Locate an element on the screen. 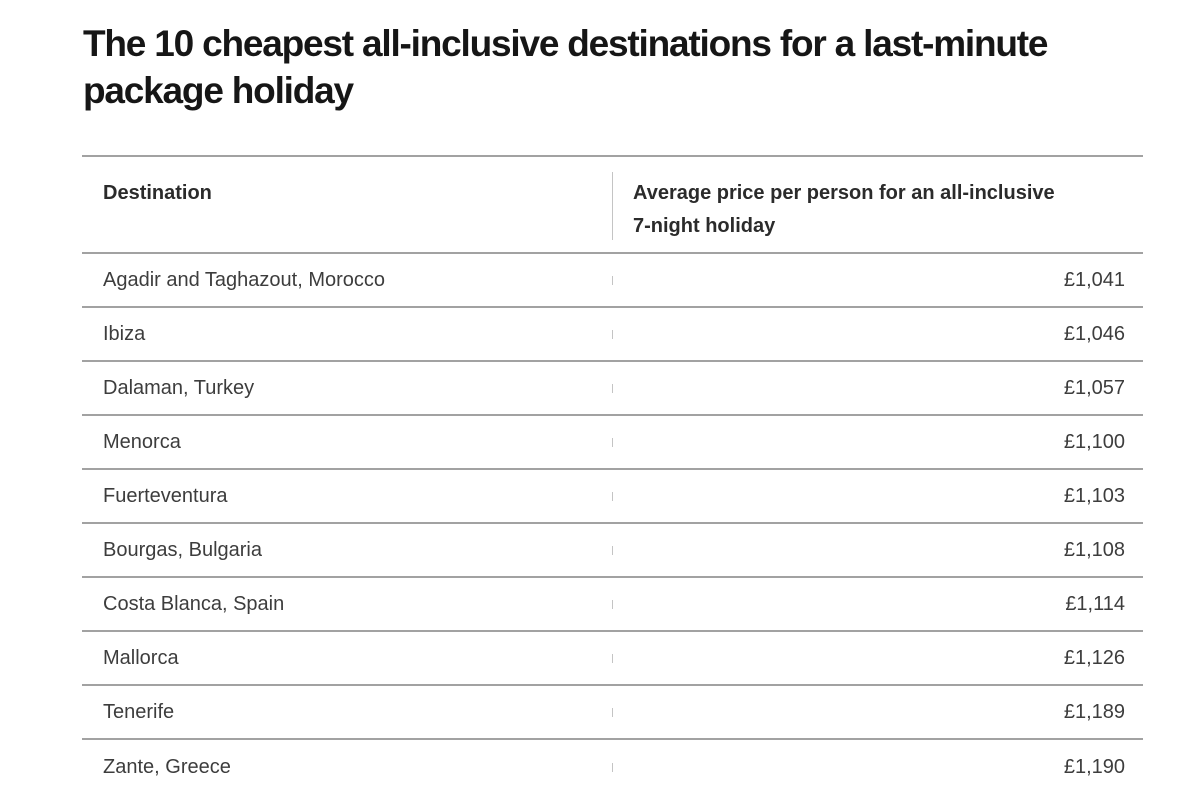 This screenshot has height=800, width=1200. destination-cell: Fuerteventura is located at coordinates (165, 495).